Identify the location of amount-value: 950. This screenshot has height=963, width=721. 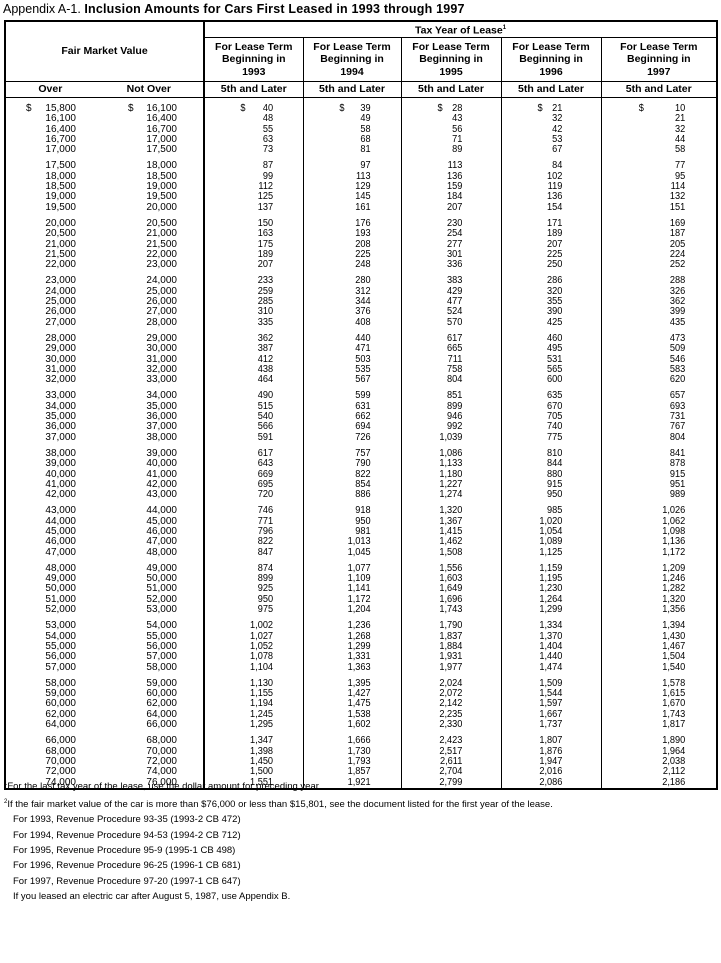
(265, 599).